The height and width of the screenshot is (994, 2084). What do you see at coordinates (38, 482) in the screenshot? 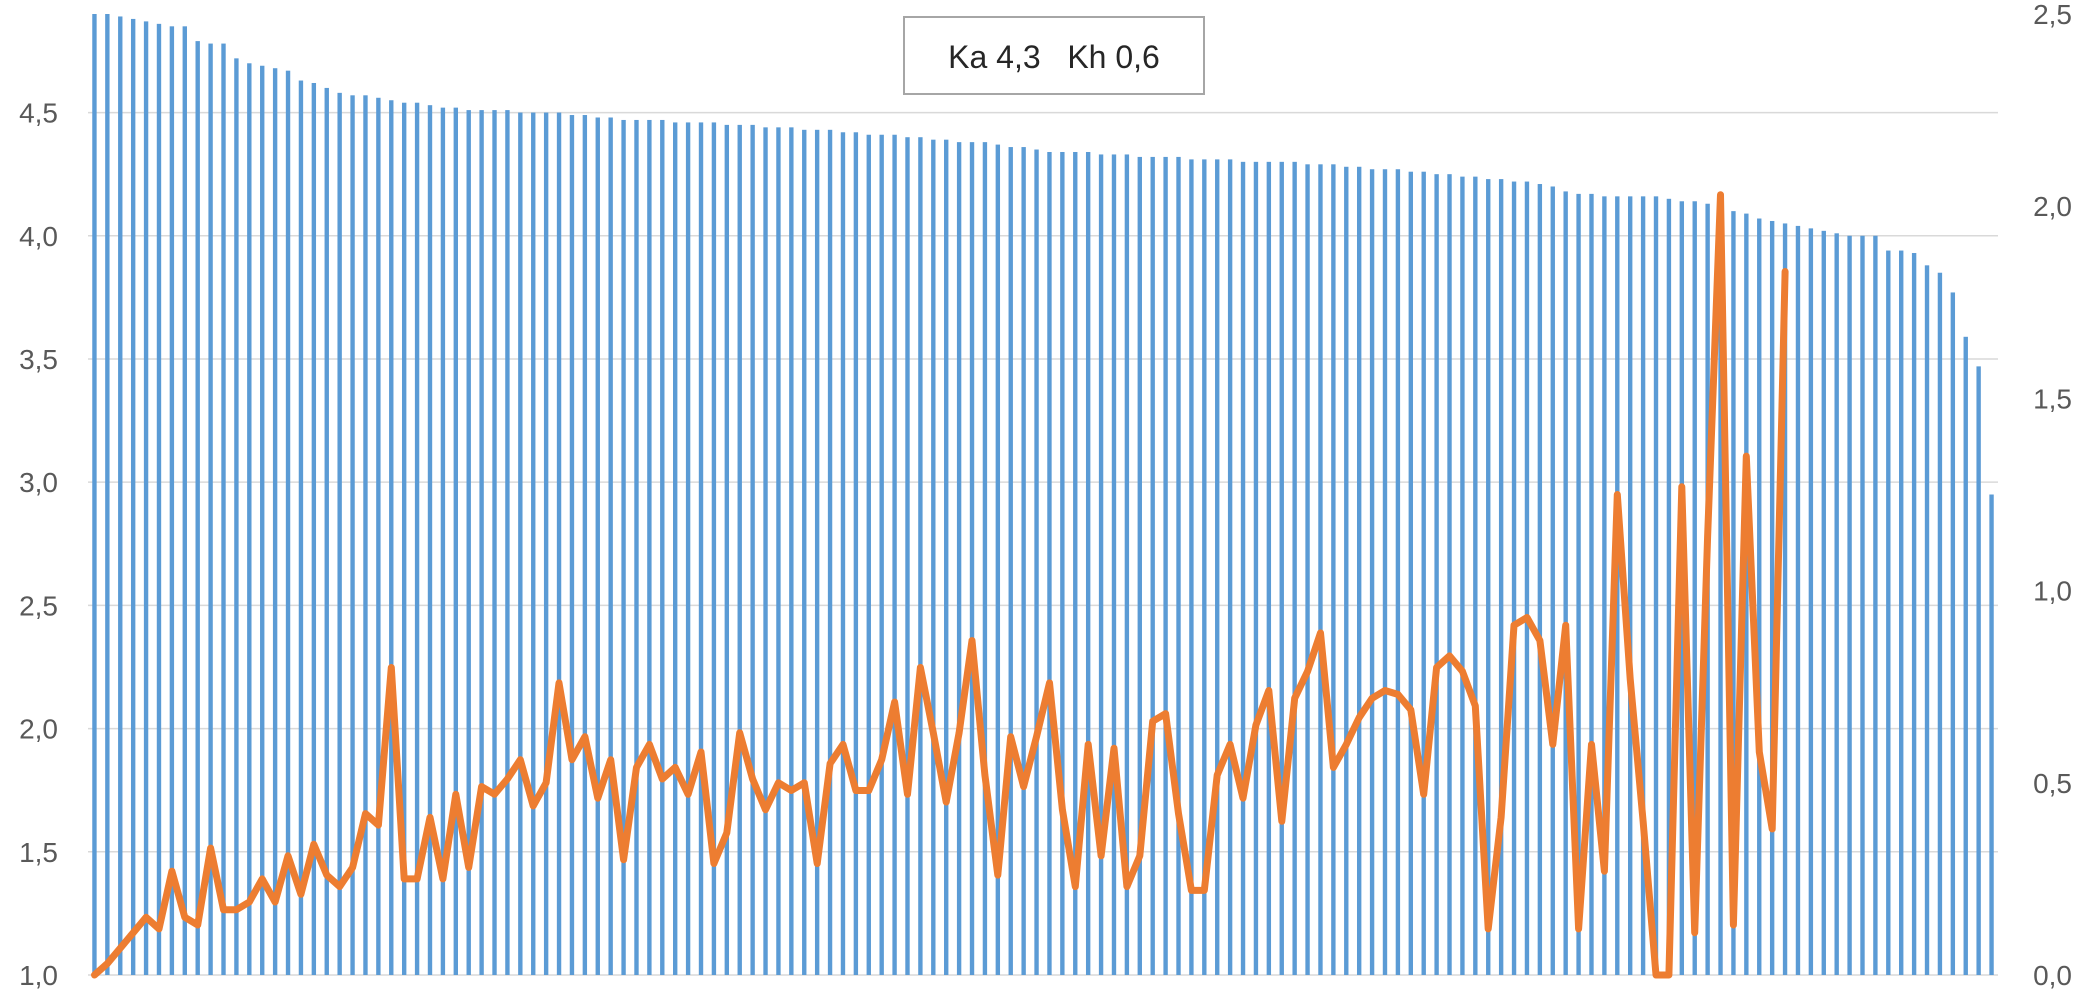
I see `left-tick-label: 3,0` at bounding box center [38, 482].